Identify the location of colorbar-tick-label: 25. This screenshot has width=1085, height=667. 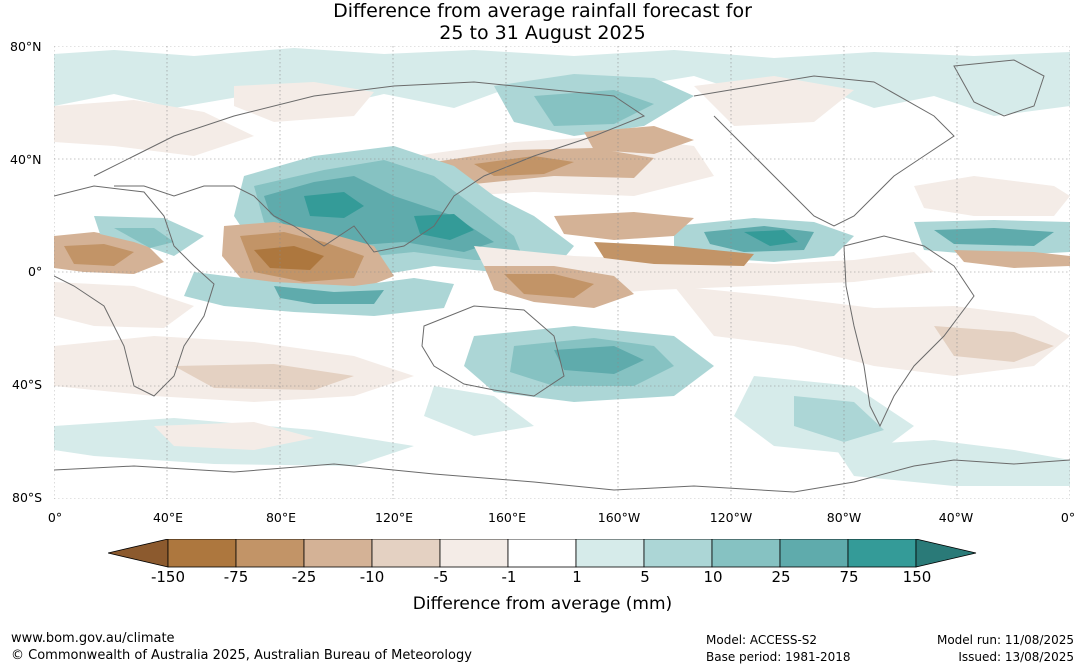
(781, 577).